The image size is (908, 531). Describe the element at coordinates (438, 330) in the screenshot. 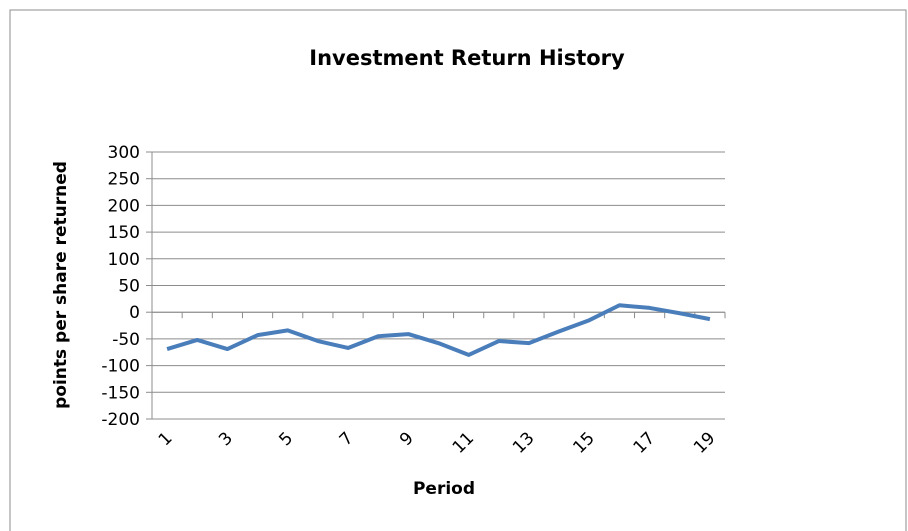

I see `data-line` at that location.